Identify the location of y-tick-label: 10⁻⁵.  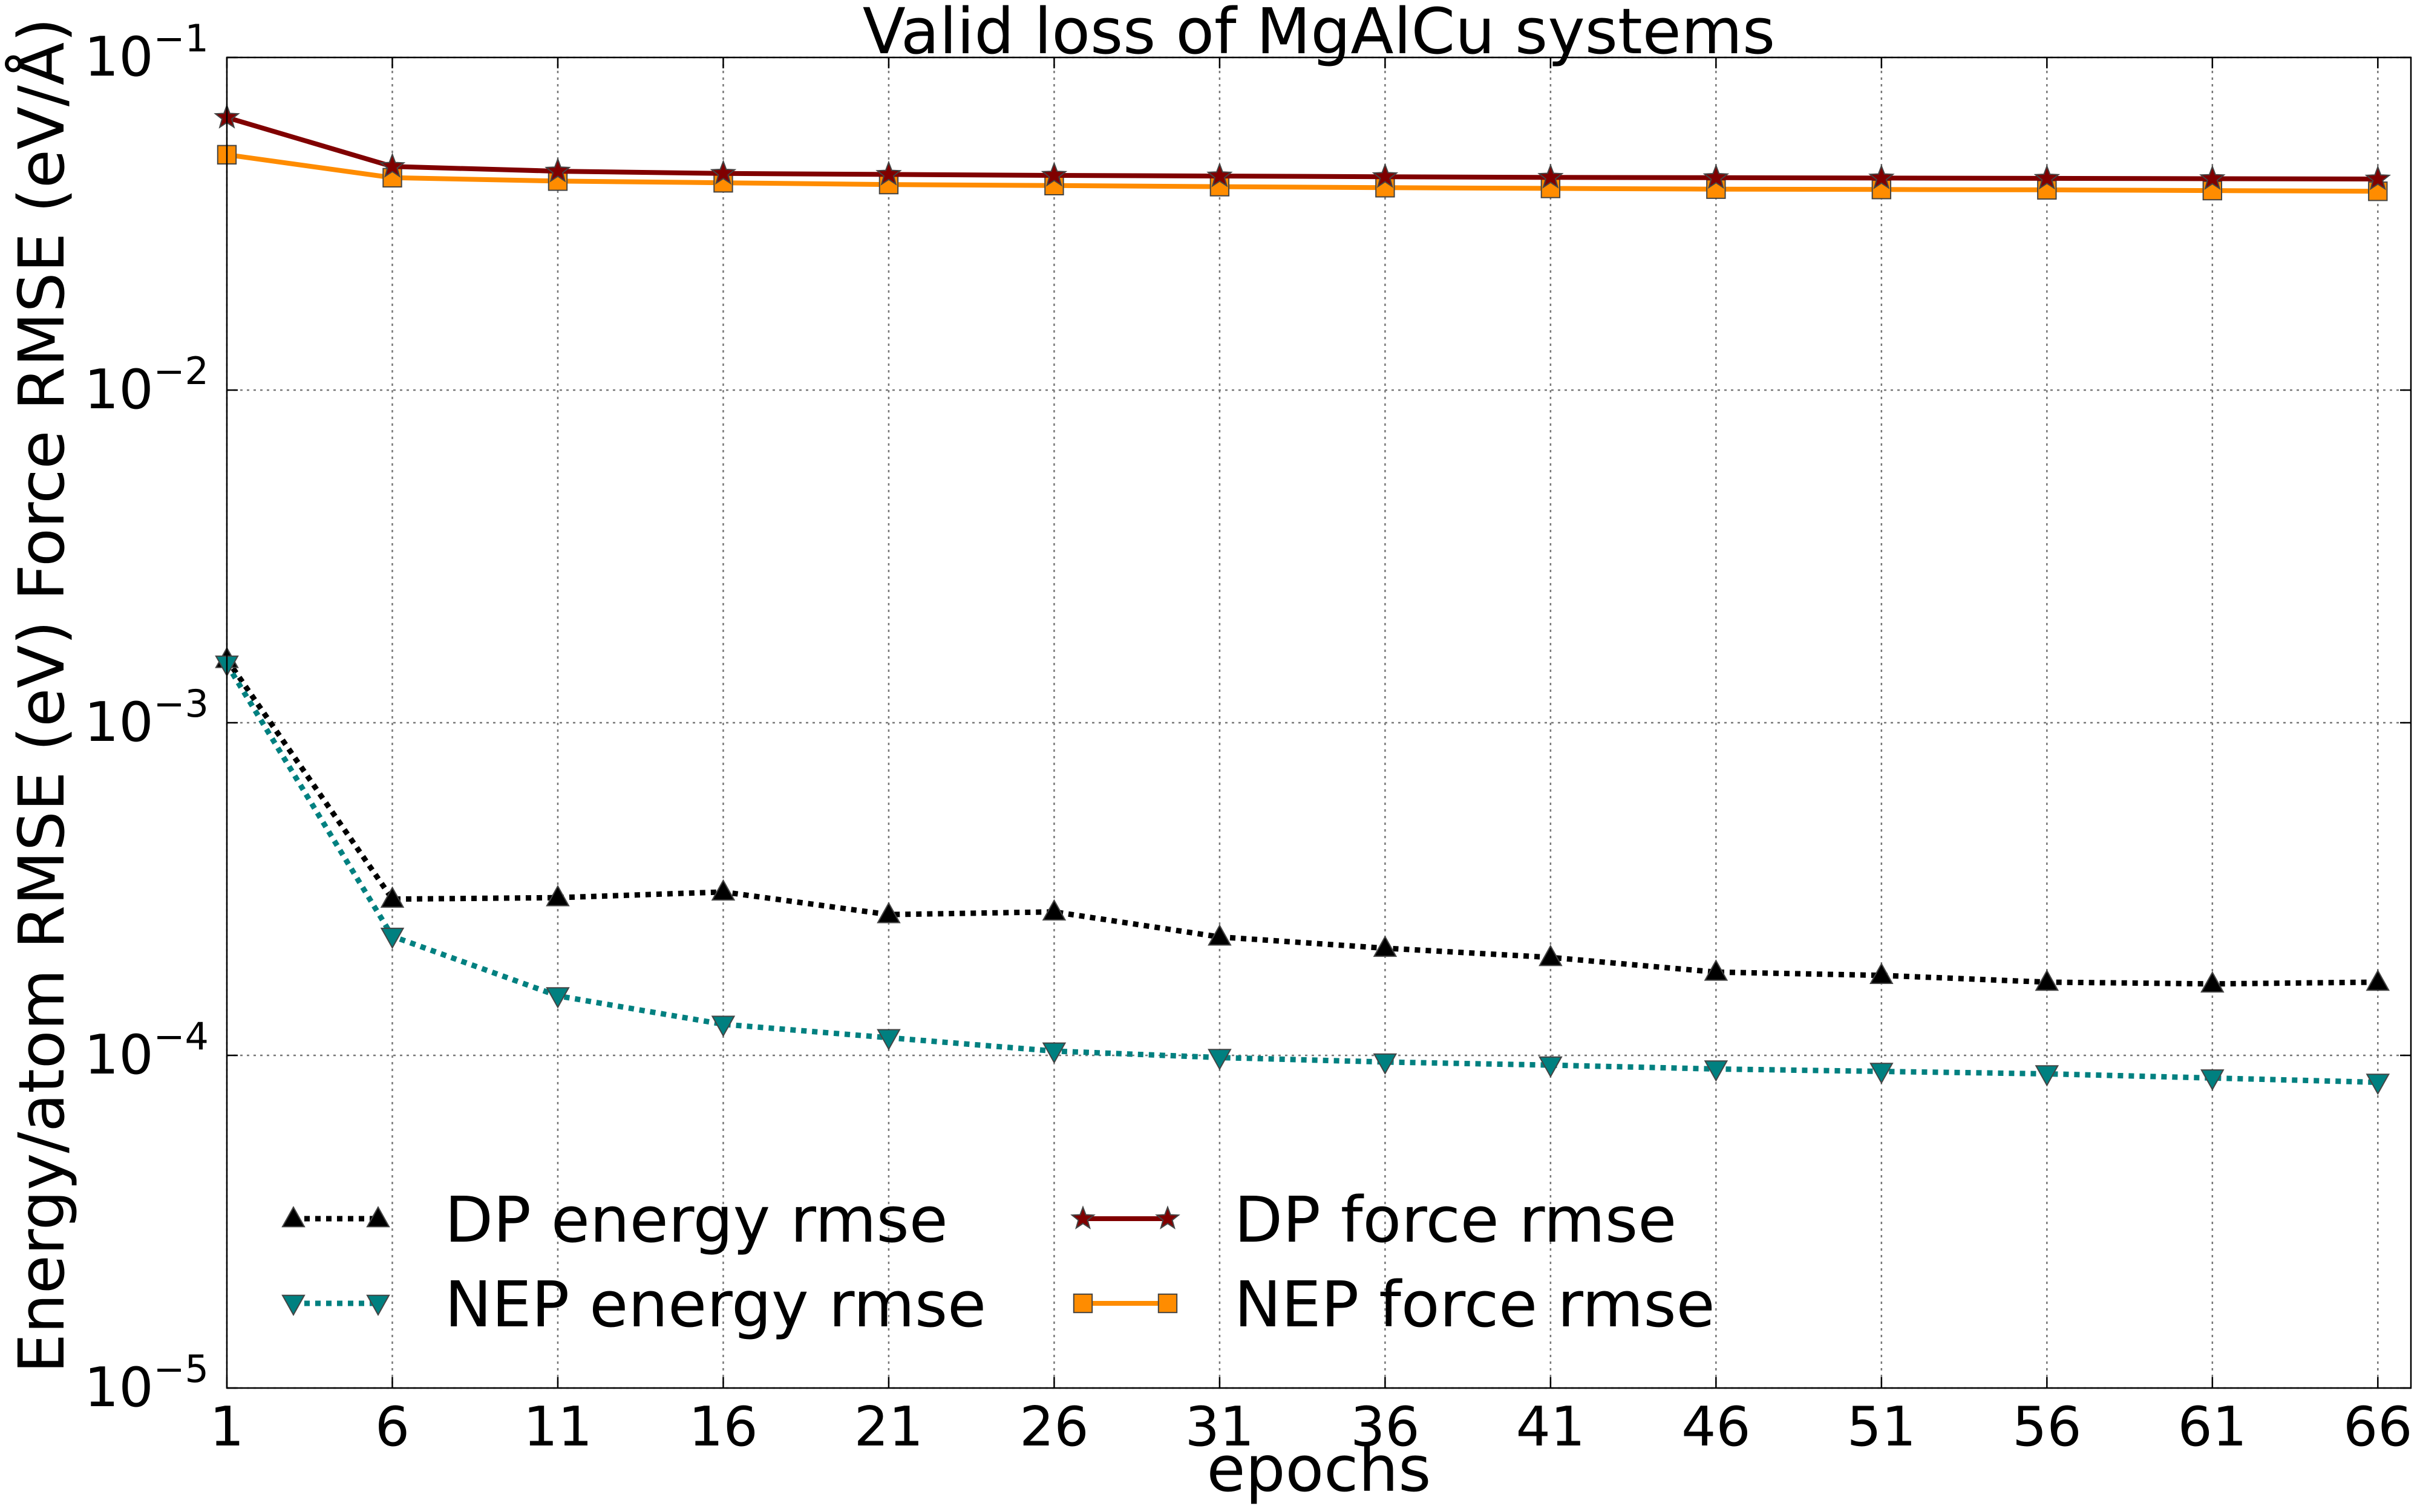
(146, 1383).